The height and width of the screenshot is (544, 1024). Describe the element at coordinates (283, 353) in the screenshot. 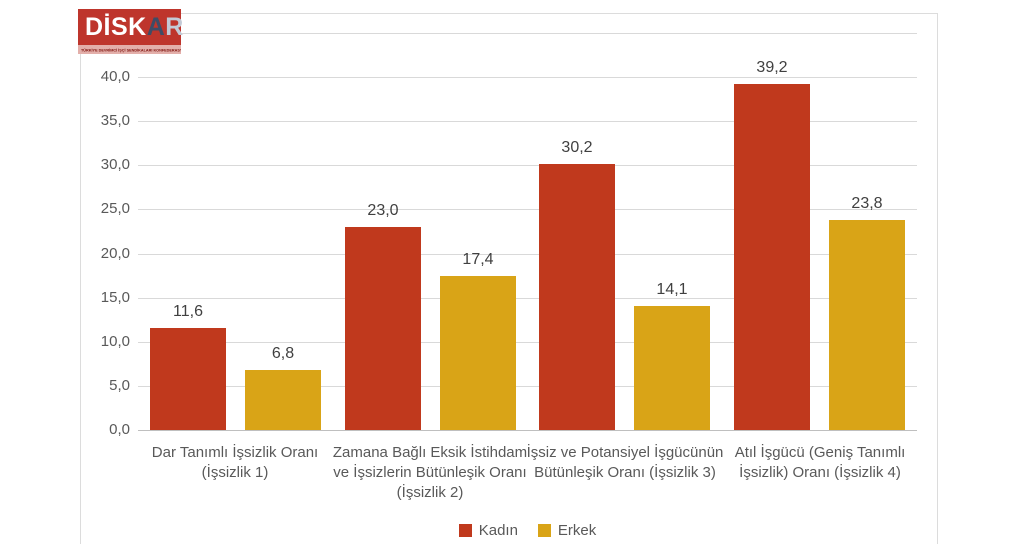

I see `bar-value-label: 6,8` at that location.